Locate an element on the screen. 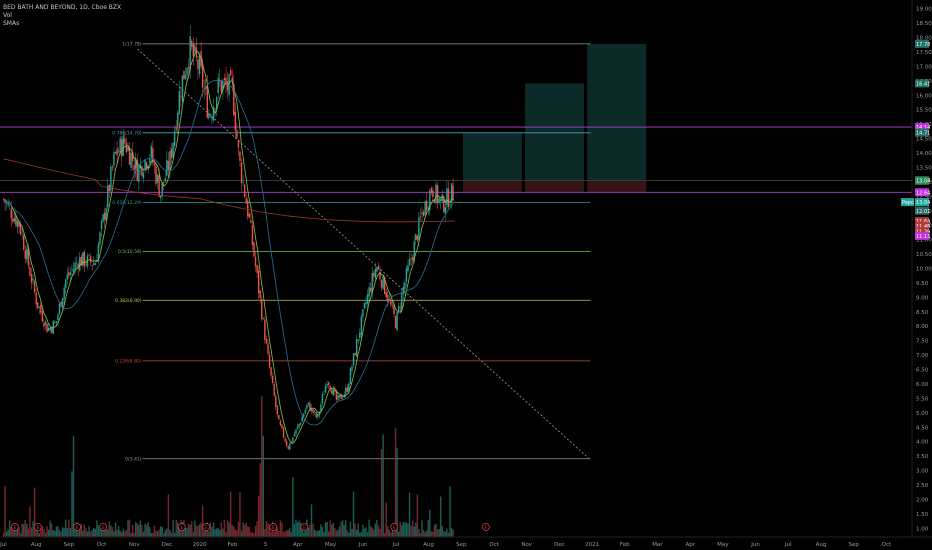 Image resolution: width=932 pixels, height=550 pixels. price-axis-tick: 12.50 is located at coordinates (924, 197).